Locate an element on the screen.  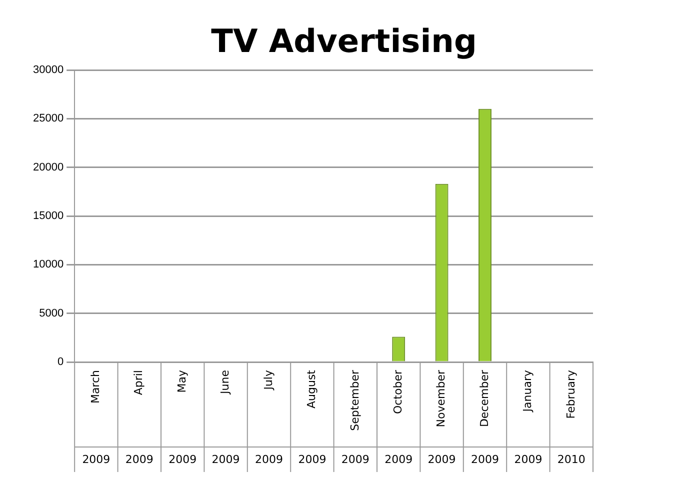
chart-title: TV Advertising is located at coordinates (344, 41).